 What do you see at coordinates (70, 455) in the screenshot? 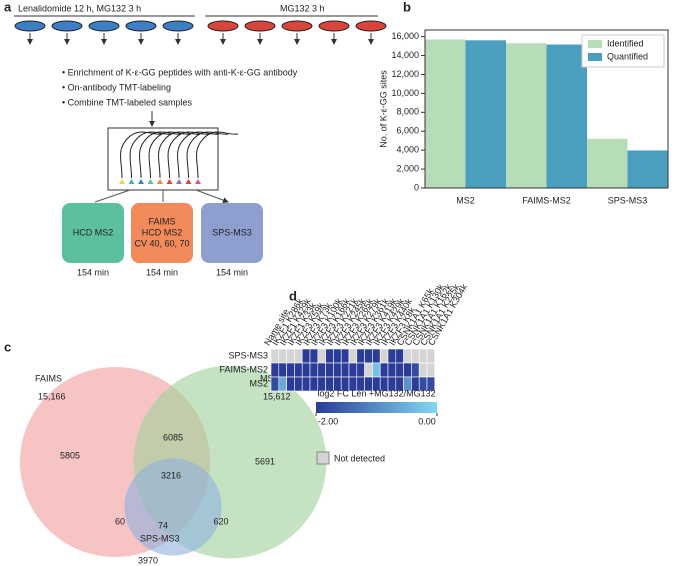
I see `region-count: 5805` at bounding box center [70, 455].